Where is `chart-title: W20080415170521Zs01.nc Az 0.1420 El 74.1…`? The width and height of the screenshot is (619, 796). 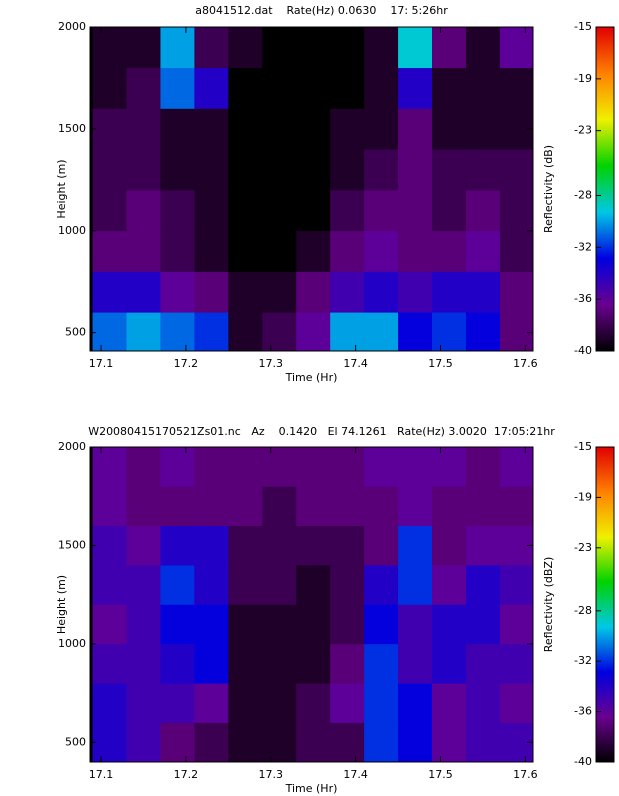
chart-title: W20080415170521Zs01.nc Az 0.1420 El 74.1… is located at coordinates (321, 431).